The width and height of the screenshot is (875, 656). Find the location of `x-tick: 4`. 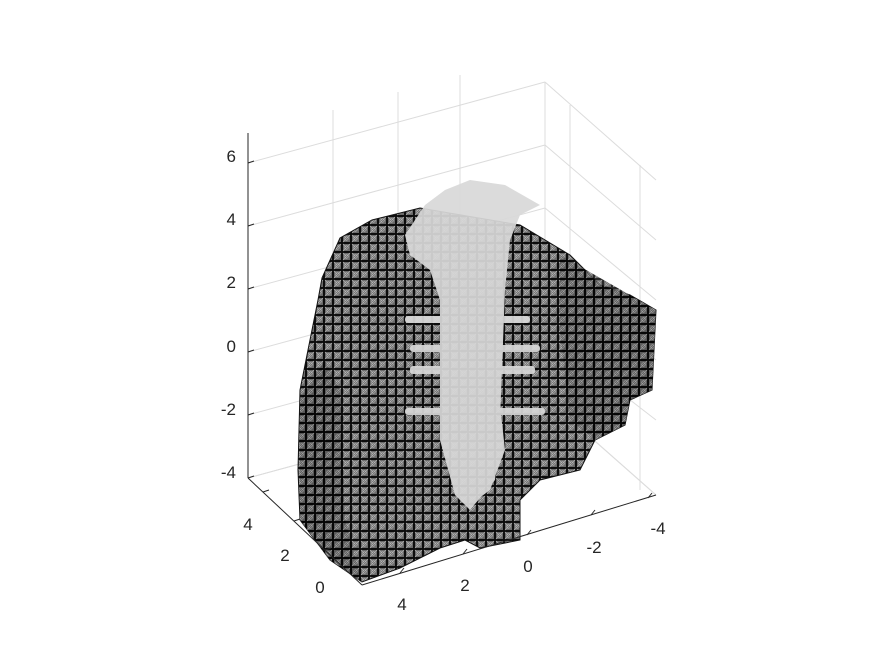

x-tick: 4 is located at coordinates (401, 604).